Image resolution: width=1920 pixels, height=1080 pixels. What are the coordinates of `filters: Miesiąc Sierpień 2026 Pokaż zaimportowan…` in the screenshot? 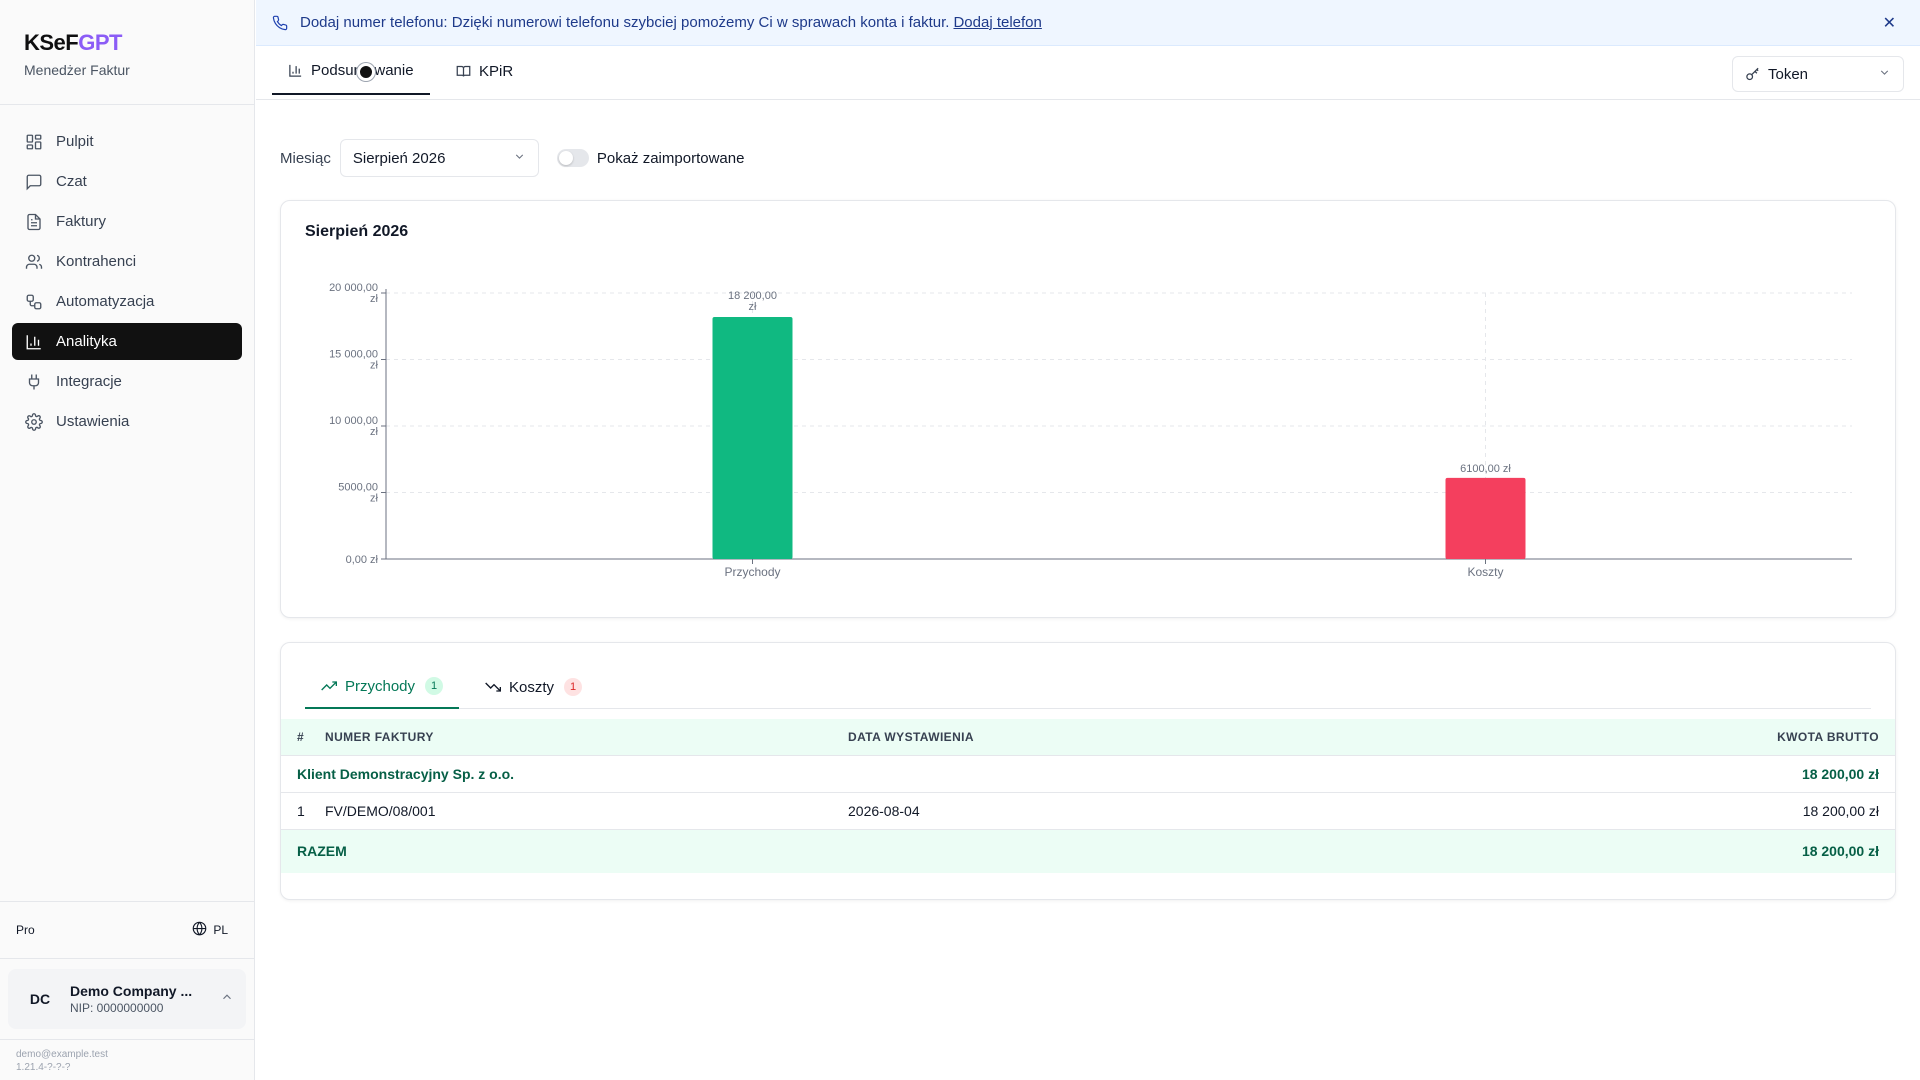 It's located at (512, 158).